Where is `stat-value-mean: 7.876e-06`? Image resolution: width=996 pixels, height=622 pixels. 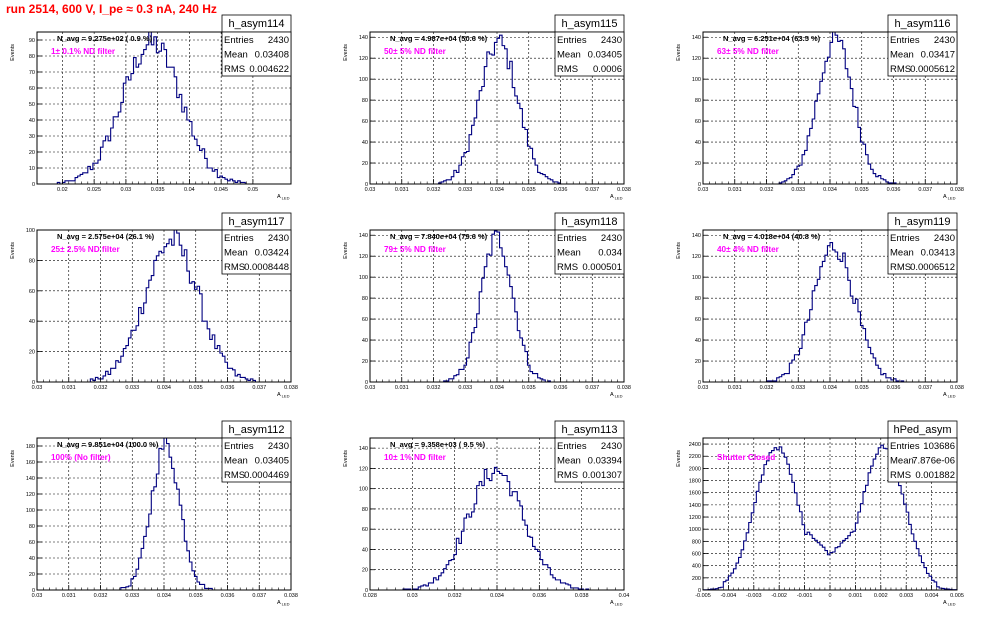 stat-value-mean: 7.876e-06 is located at coordinates (933, 461).